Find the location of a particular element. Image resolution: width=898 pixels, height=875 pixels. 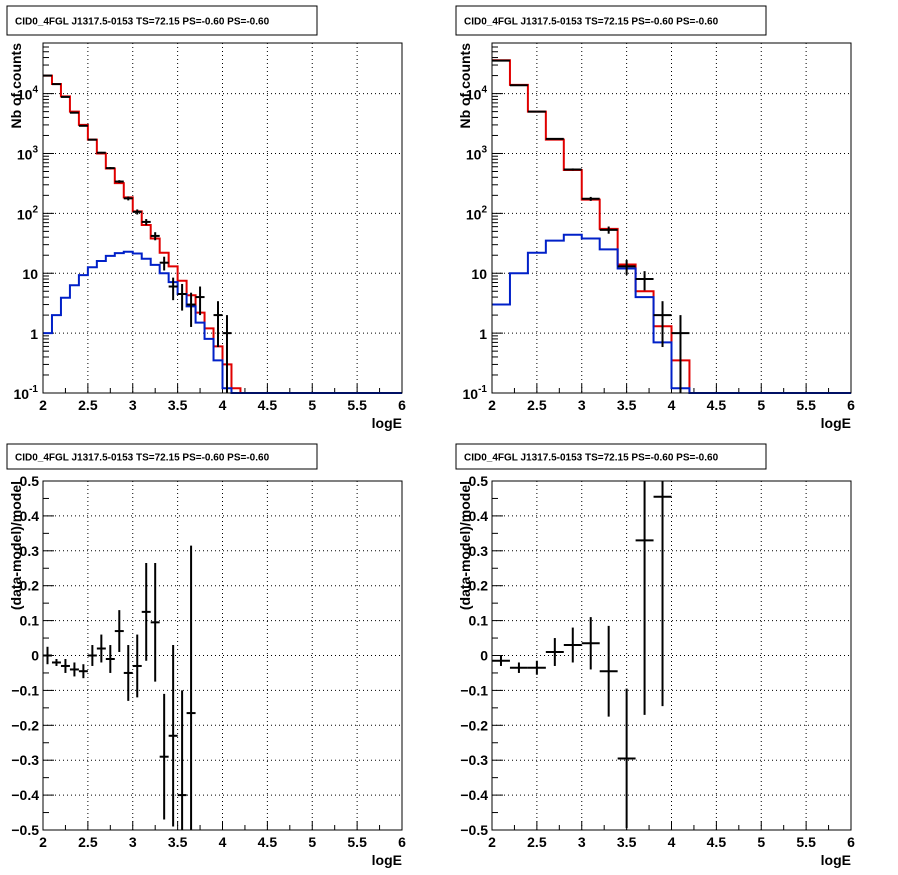

y-tick-label: 10⁻¹ is located at coordinates (475, 393).